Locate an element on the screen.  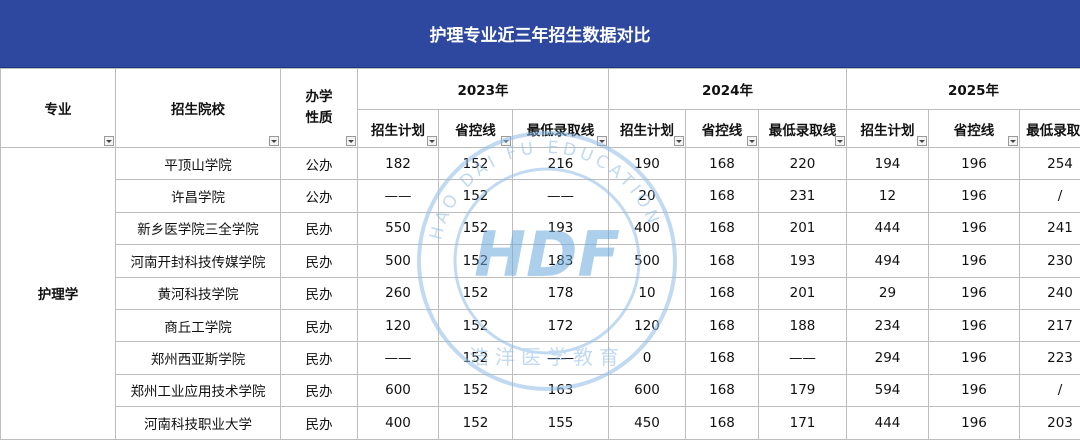
header-nature: 办学性质 is located at coordinates (319, 108).